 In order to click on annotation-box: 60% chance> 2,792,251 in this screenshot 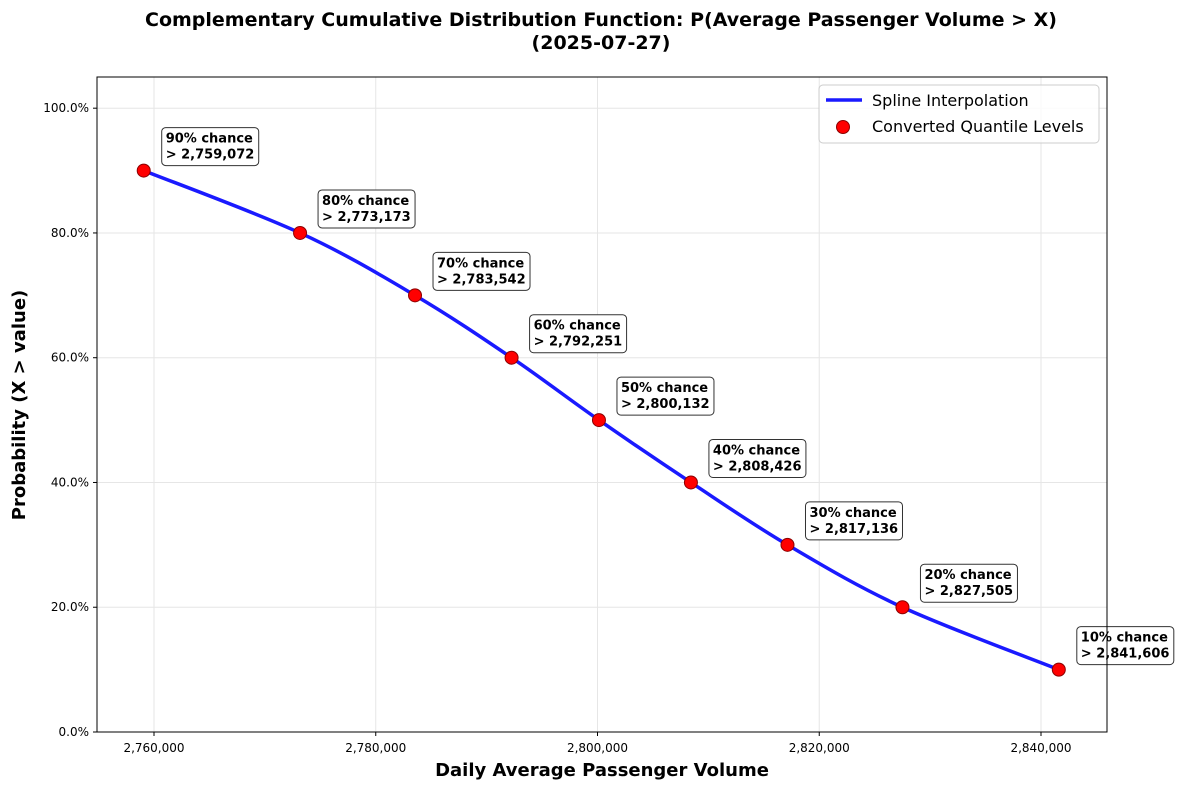, I will do `click(578, 334)`.